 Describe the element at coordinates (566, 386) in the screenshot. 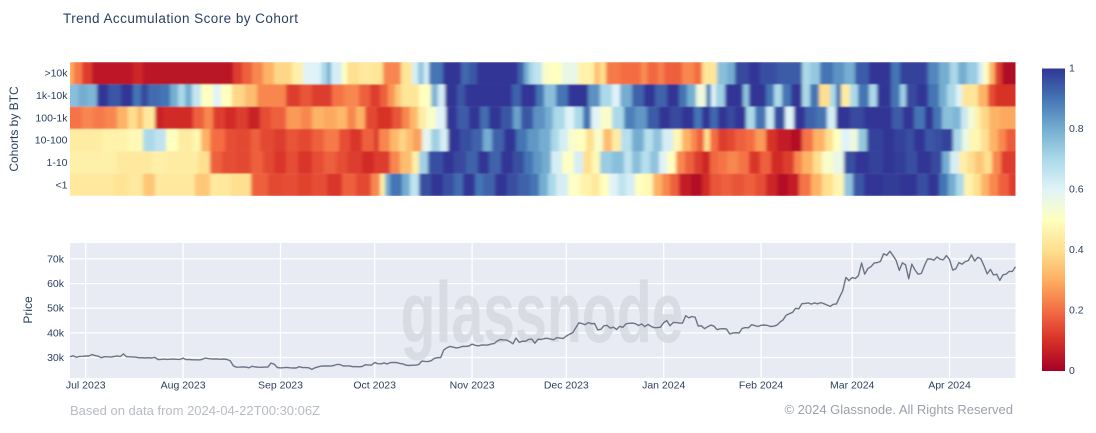

I see `svg-text: Dec 2023` at that location.